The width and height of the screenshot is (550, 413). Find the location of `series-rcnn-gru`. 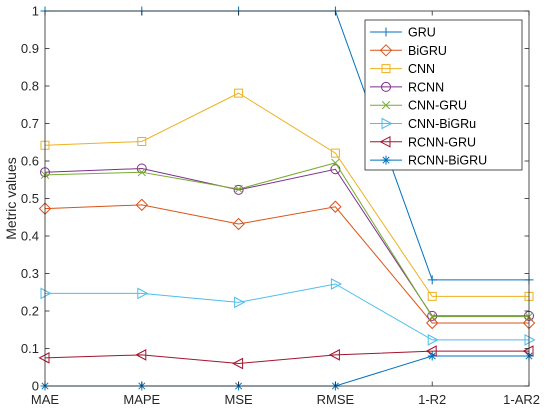

series-rcnn-gru is located at coordinates (286, 357).